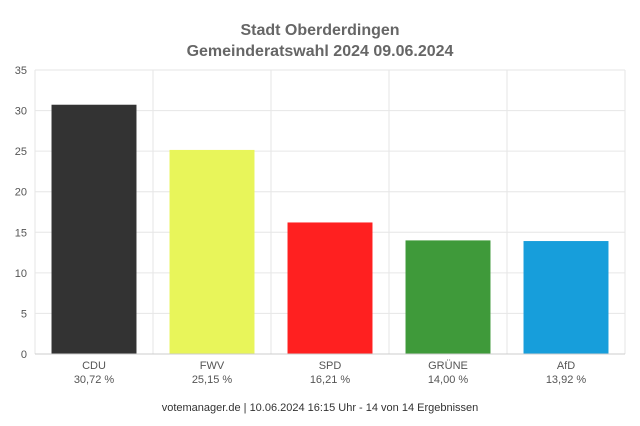 The height and width of the screenshot is (426, 640). Describe the element at coordinates (21, 112) in the screenshot. I see `y-tick-label: 30` at that location.